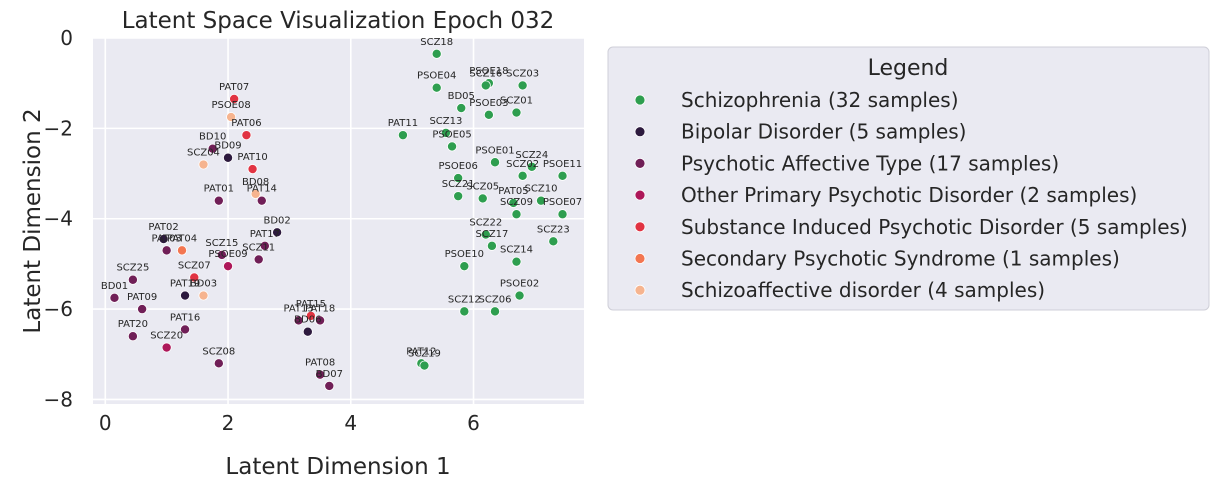 This screenshot has height=490, width=1220. I want to click on x-tick-label: 2, so click(228, 423).